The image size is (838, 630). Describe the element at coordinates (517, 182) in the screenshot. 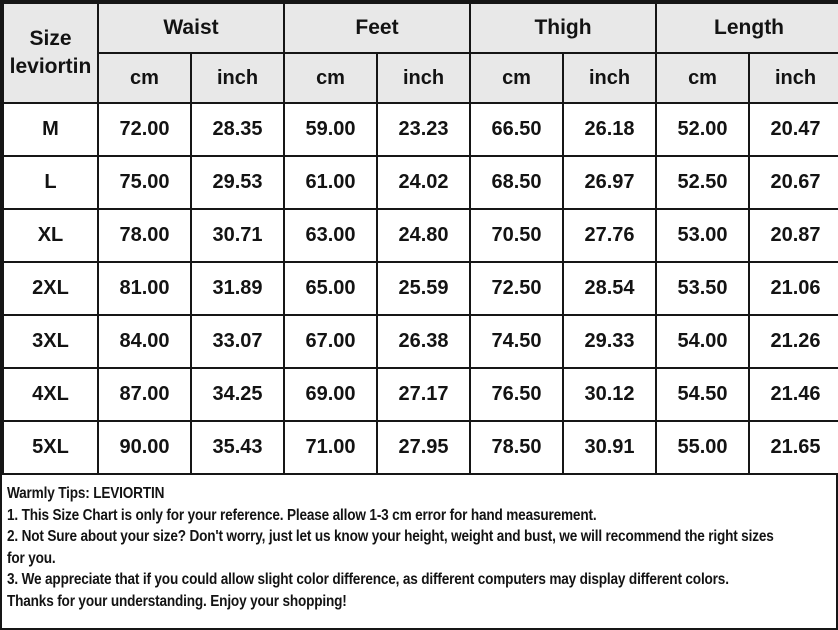

I see `value-cell: 68.50` at that location.